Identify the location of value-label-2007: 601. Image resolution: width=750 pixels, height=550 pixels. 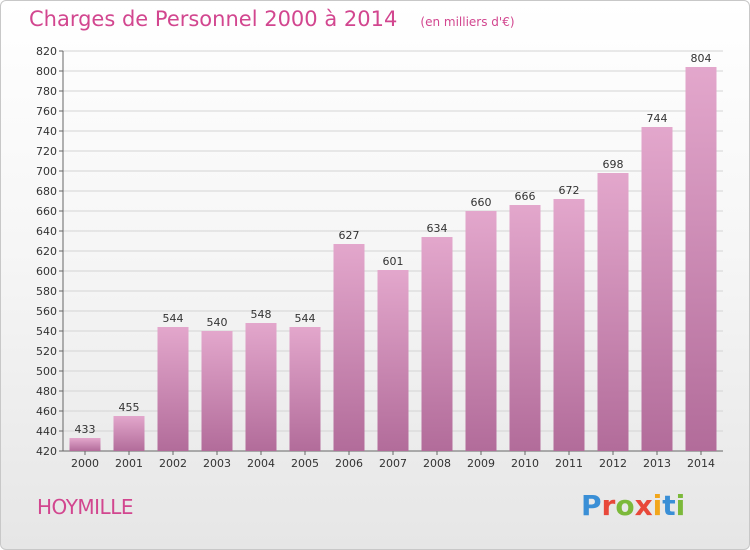
(393, 261).